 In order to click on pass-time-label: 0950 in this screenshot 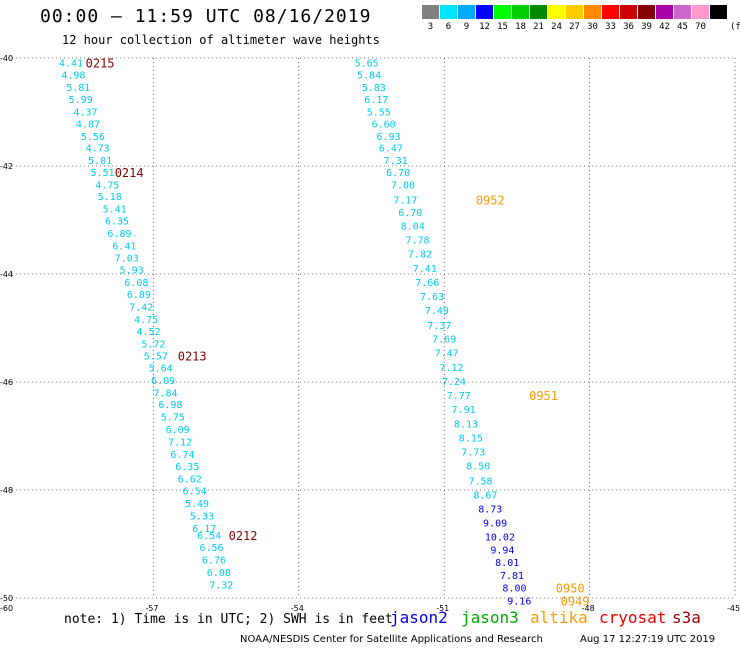, I will do `click(570, 589)`.